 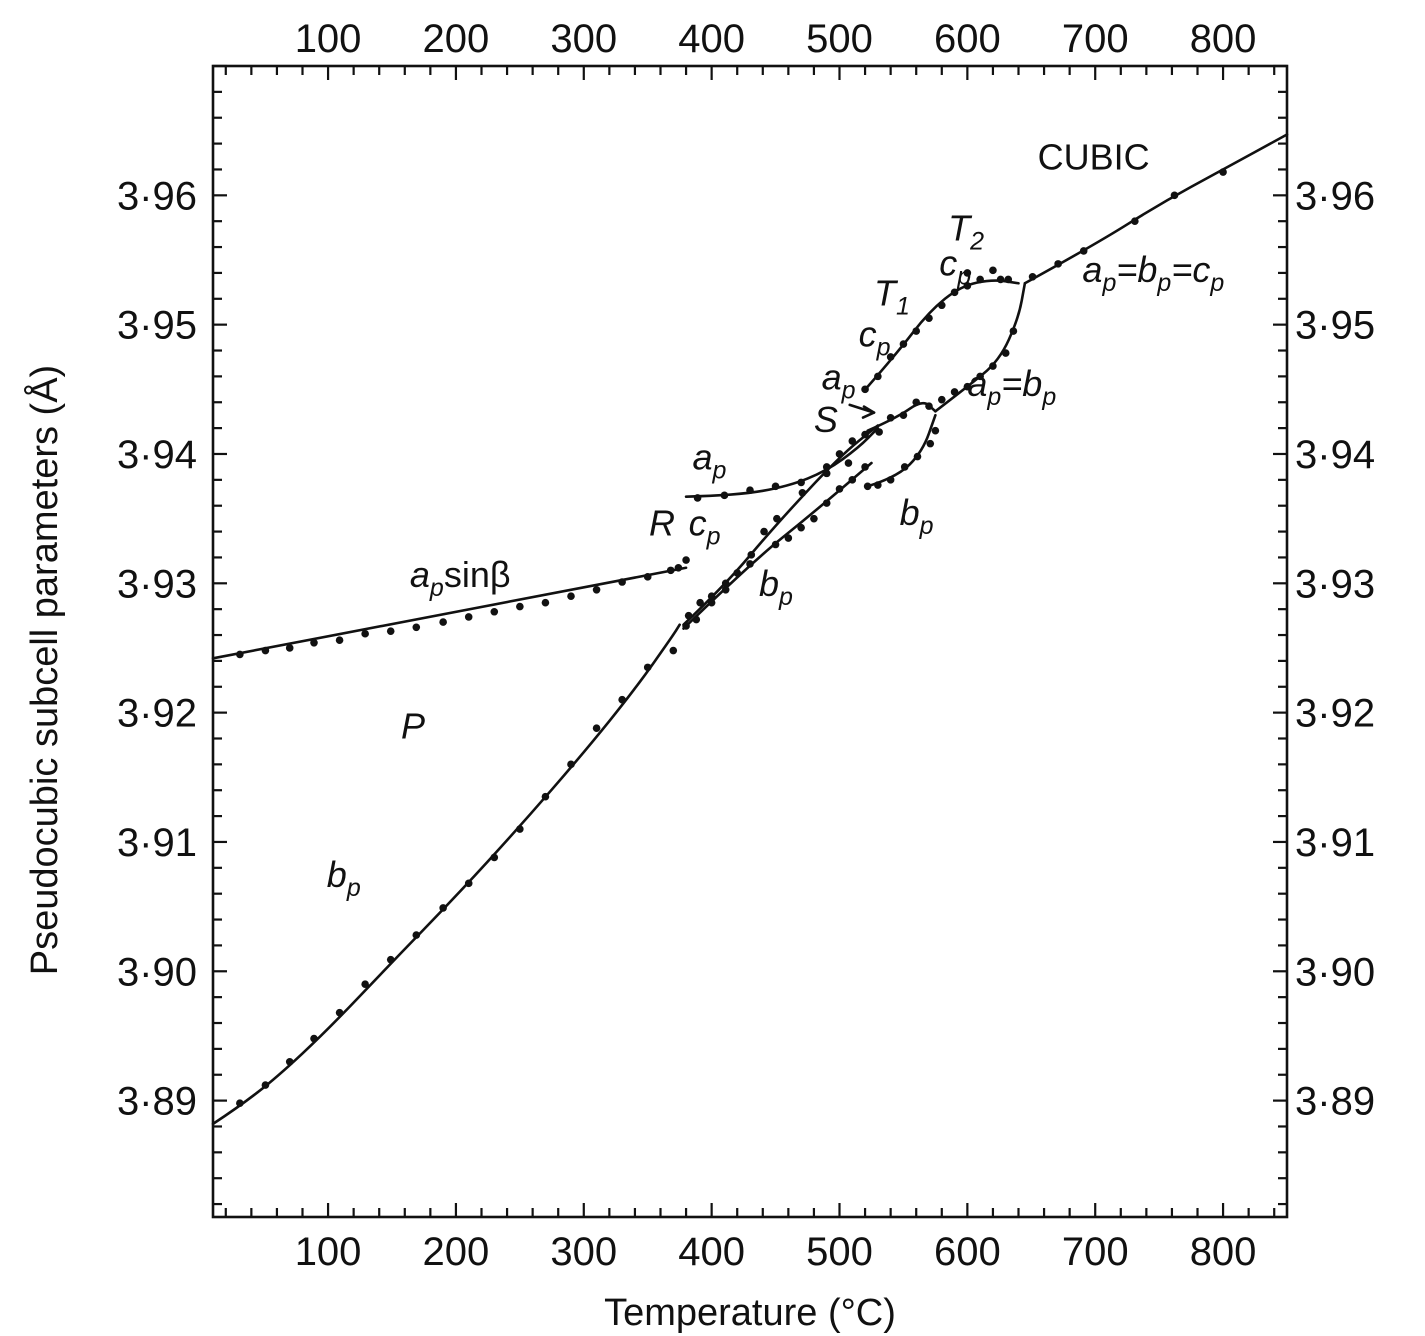 What do you see at coordinates (967, 39) in the screenshot?
I see `x-tick-label-top: 600` at bounding box center [967, 39].